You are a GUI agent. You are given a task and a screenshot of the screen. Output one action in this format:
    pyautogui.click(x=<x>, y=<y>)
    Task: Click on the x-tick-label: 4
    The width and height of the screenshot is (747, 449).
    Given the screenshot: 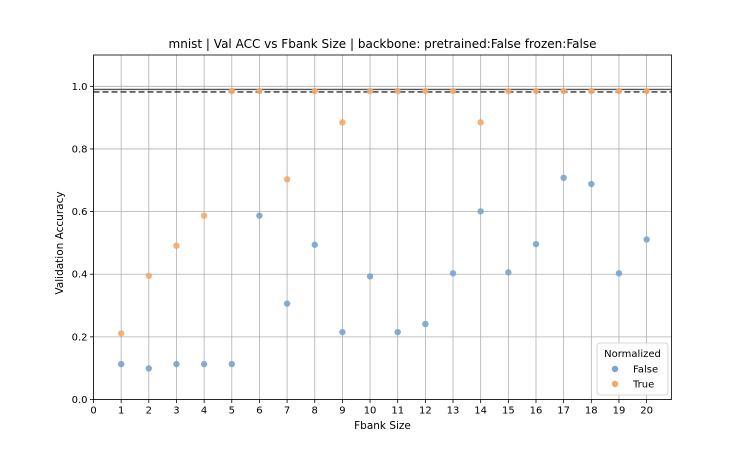 What is the action you would take?
    pyautogui.click(x=204, y=411)
    